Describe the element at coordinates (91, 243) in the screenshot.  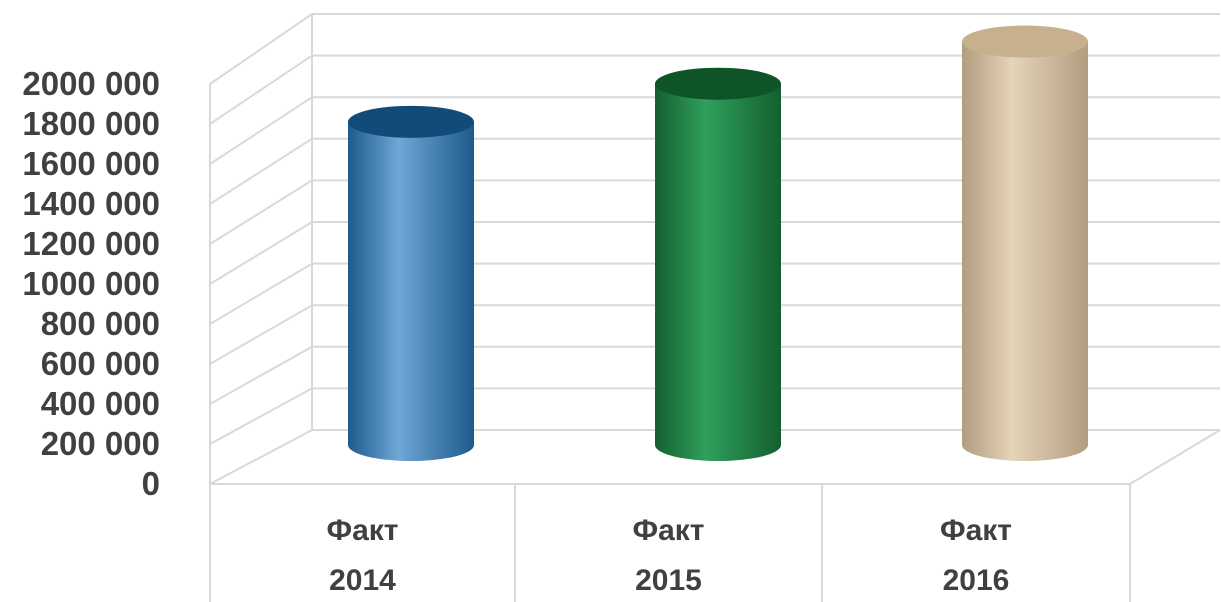
I see `y-tick-label: 1200 000` at that location.